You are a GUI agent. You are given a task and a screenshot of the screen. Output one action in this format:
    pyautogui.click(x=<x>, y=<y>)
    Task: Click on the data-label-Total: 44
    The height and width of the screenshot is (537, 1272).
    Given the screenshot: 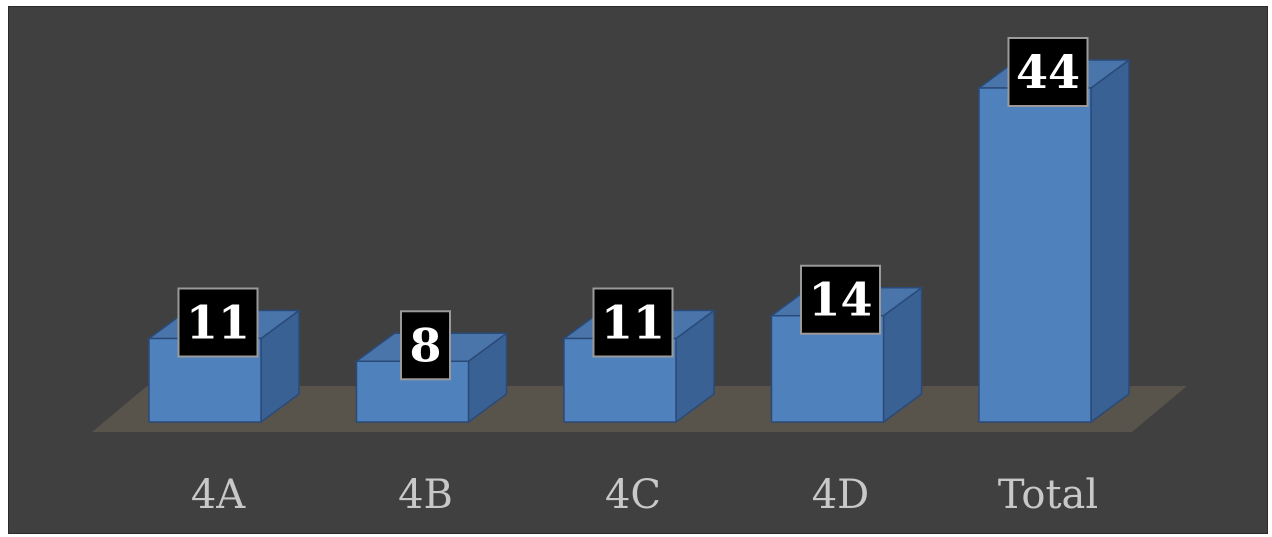 What is the action you would take?
    pyautogui.click(x=1048, y=72)
    